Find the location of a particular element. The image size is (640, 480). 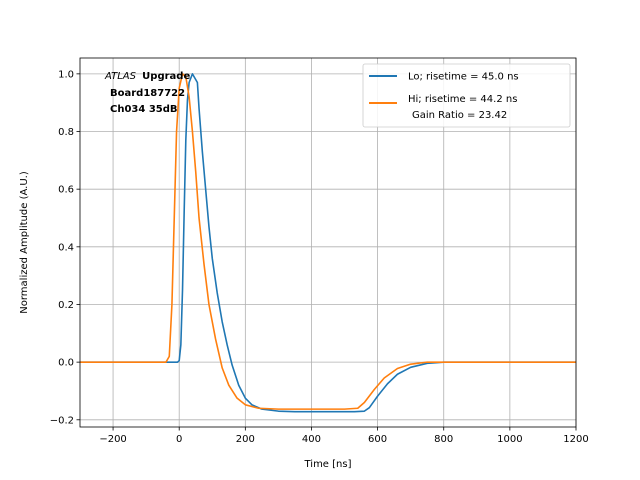

y-tick-label: 0.6 is located at coordinates (66, 190).